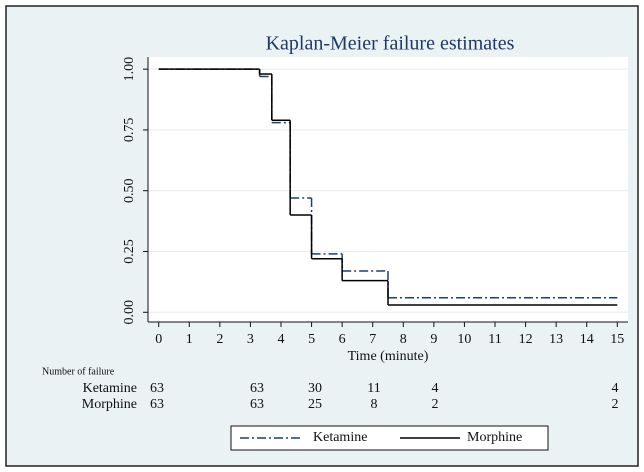  I want to click on y-tick-label: 0.75, so click(129, 130).